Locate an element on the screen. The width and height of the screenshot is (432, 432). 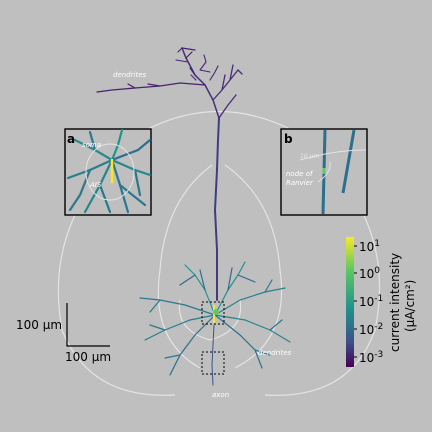
colorbar-tick-label: 10⁻³ is located at coordinates (371, 357).